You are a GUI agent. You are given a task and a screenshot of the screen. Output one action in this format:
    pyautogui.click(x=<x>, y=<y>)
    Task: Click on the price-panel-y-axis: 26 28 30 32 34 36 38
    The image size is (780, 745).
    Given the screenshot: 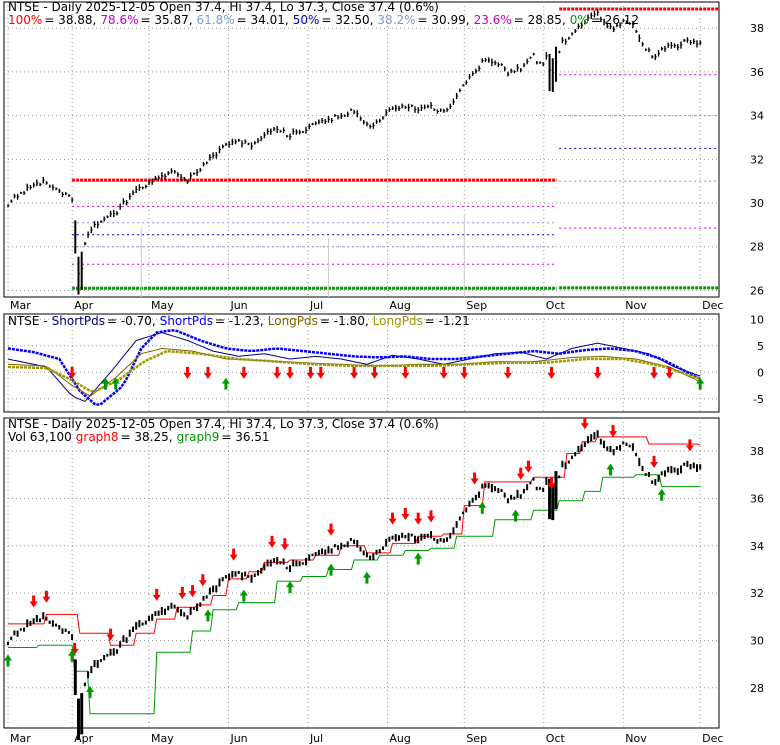 What is the action you would take?
    pyautogui.click(x=757, y=159)
    